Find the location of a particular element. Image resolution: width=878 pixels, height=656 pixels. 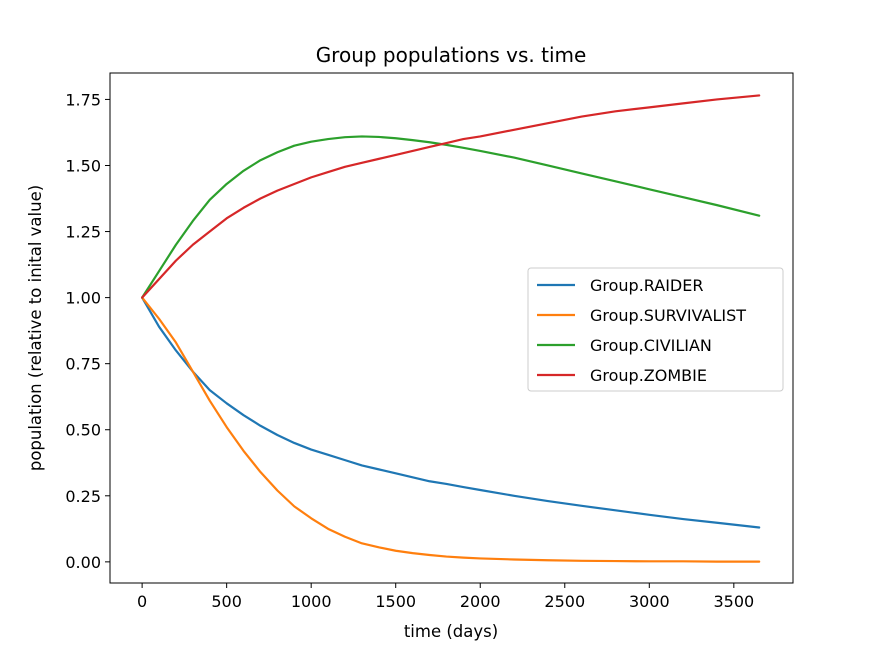

x-tick-label: 0 is located at coordinates (142, 601).